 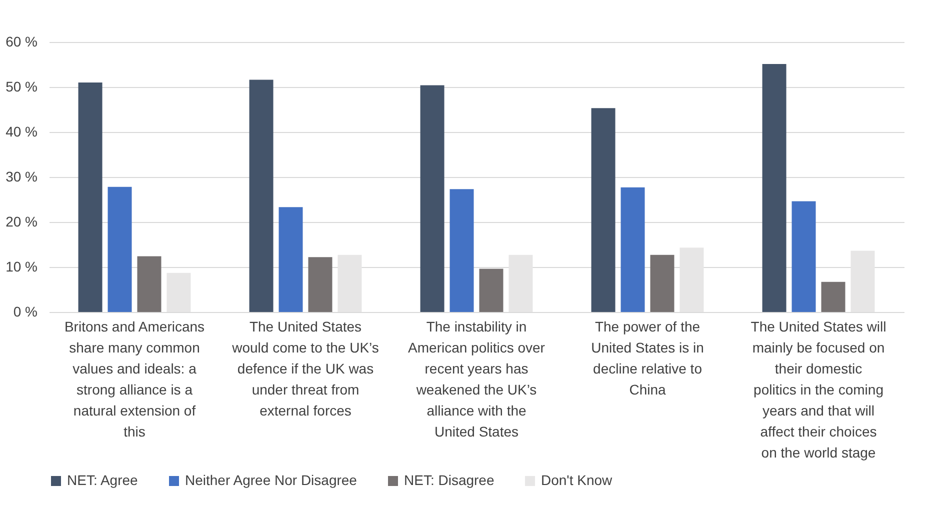 What do you see at coordinates (647, 358) in the screenshot?
I see `x-tick-label: The power of the United States is in decline relative to China` at bounding box center [647, 358].